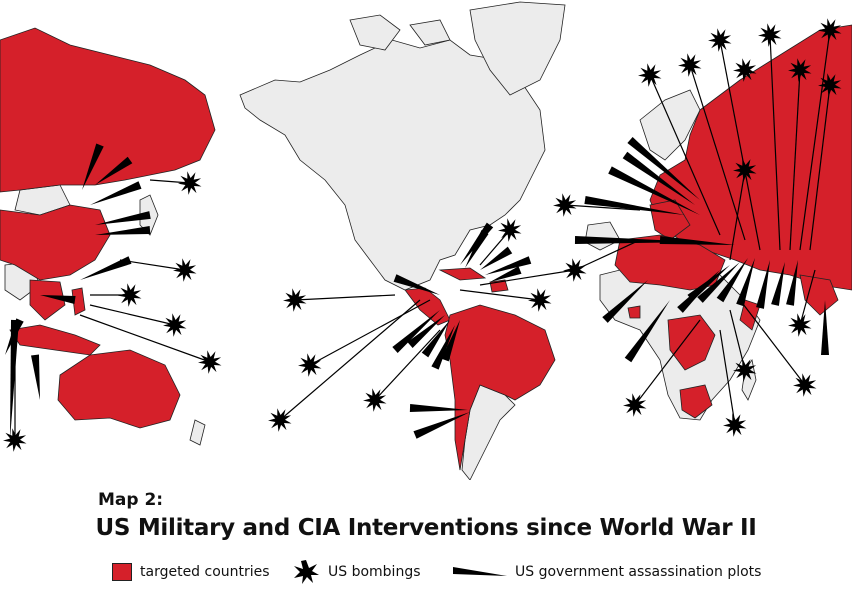 This screenshot has height=590, width=852. I want to click on legend-bombings: US bombings, so click(356, 572).